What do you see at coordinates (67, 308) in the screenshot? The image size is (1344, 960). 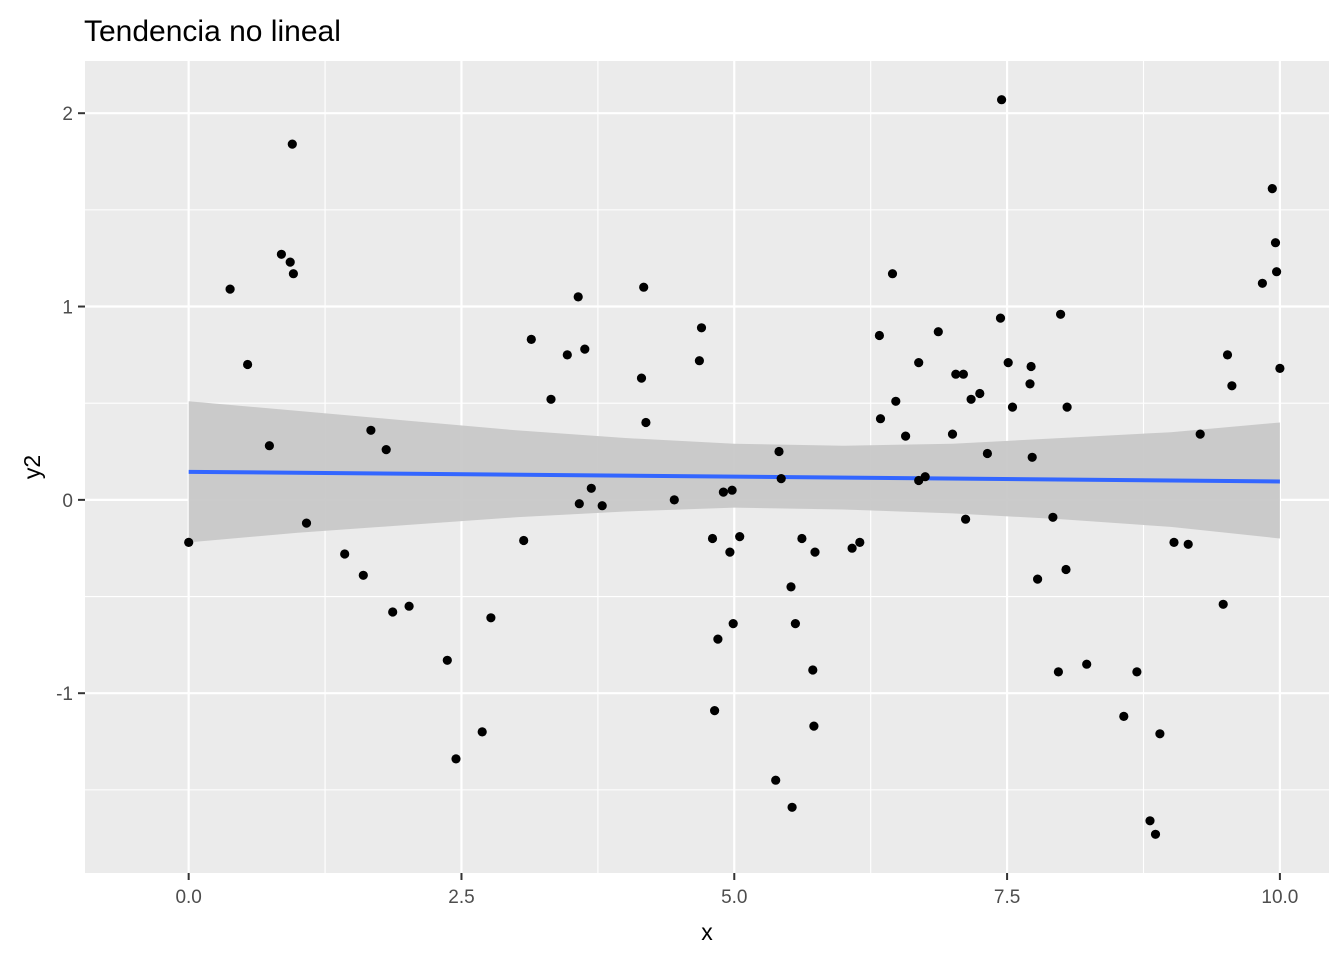 I see `y-tick-label: 1` at bounding box center [67, 308].